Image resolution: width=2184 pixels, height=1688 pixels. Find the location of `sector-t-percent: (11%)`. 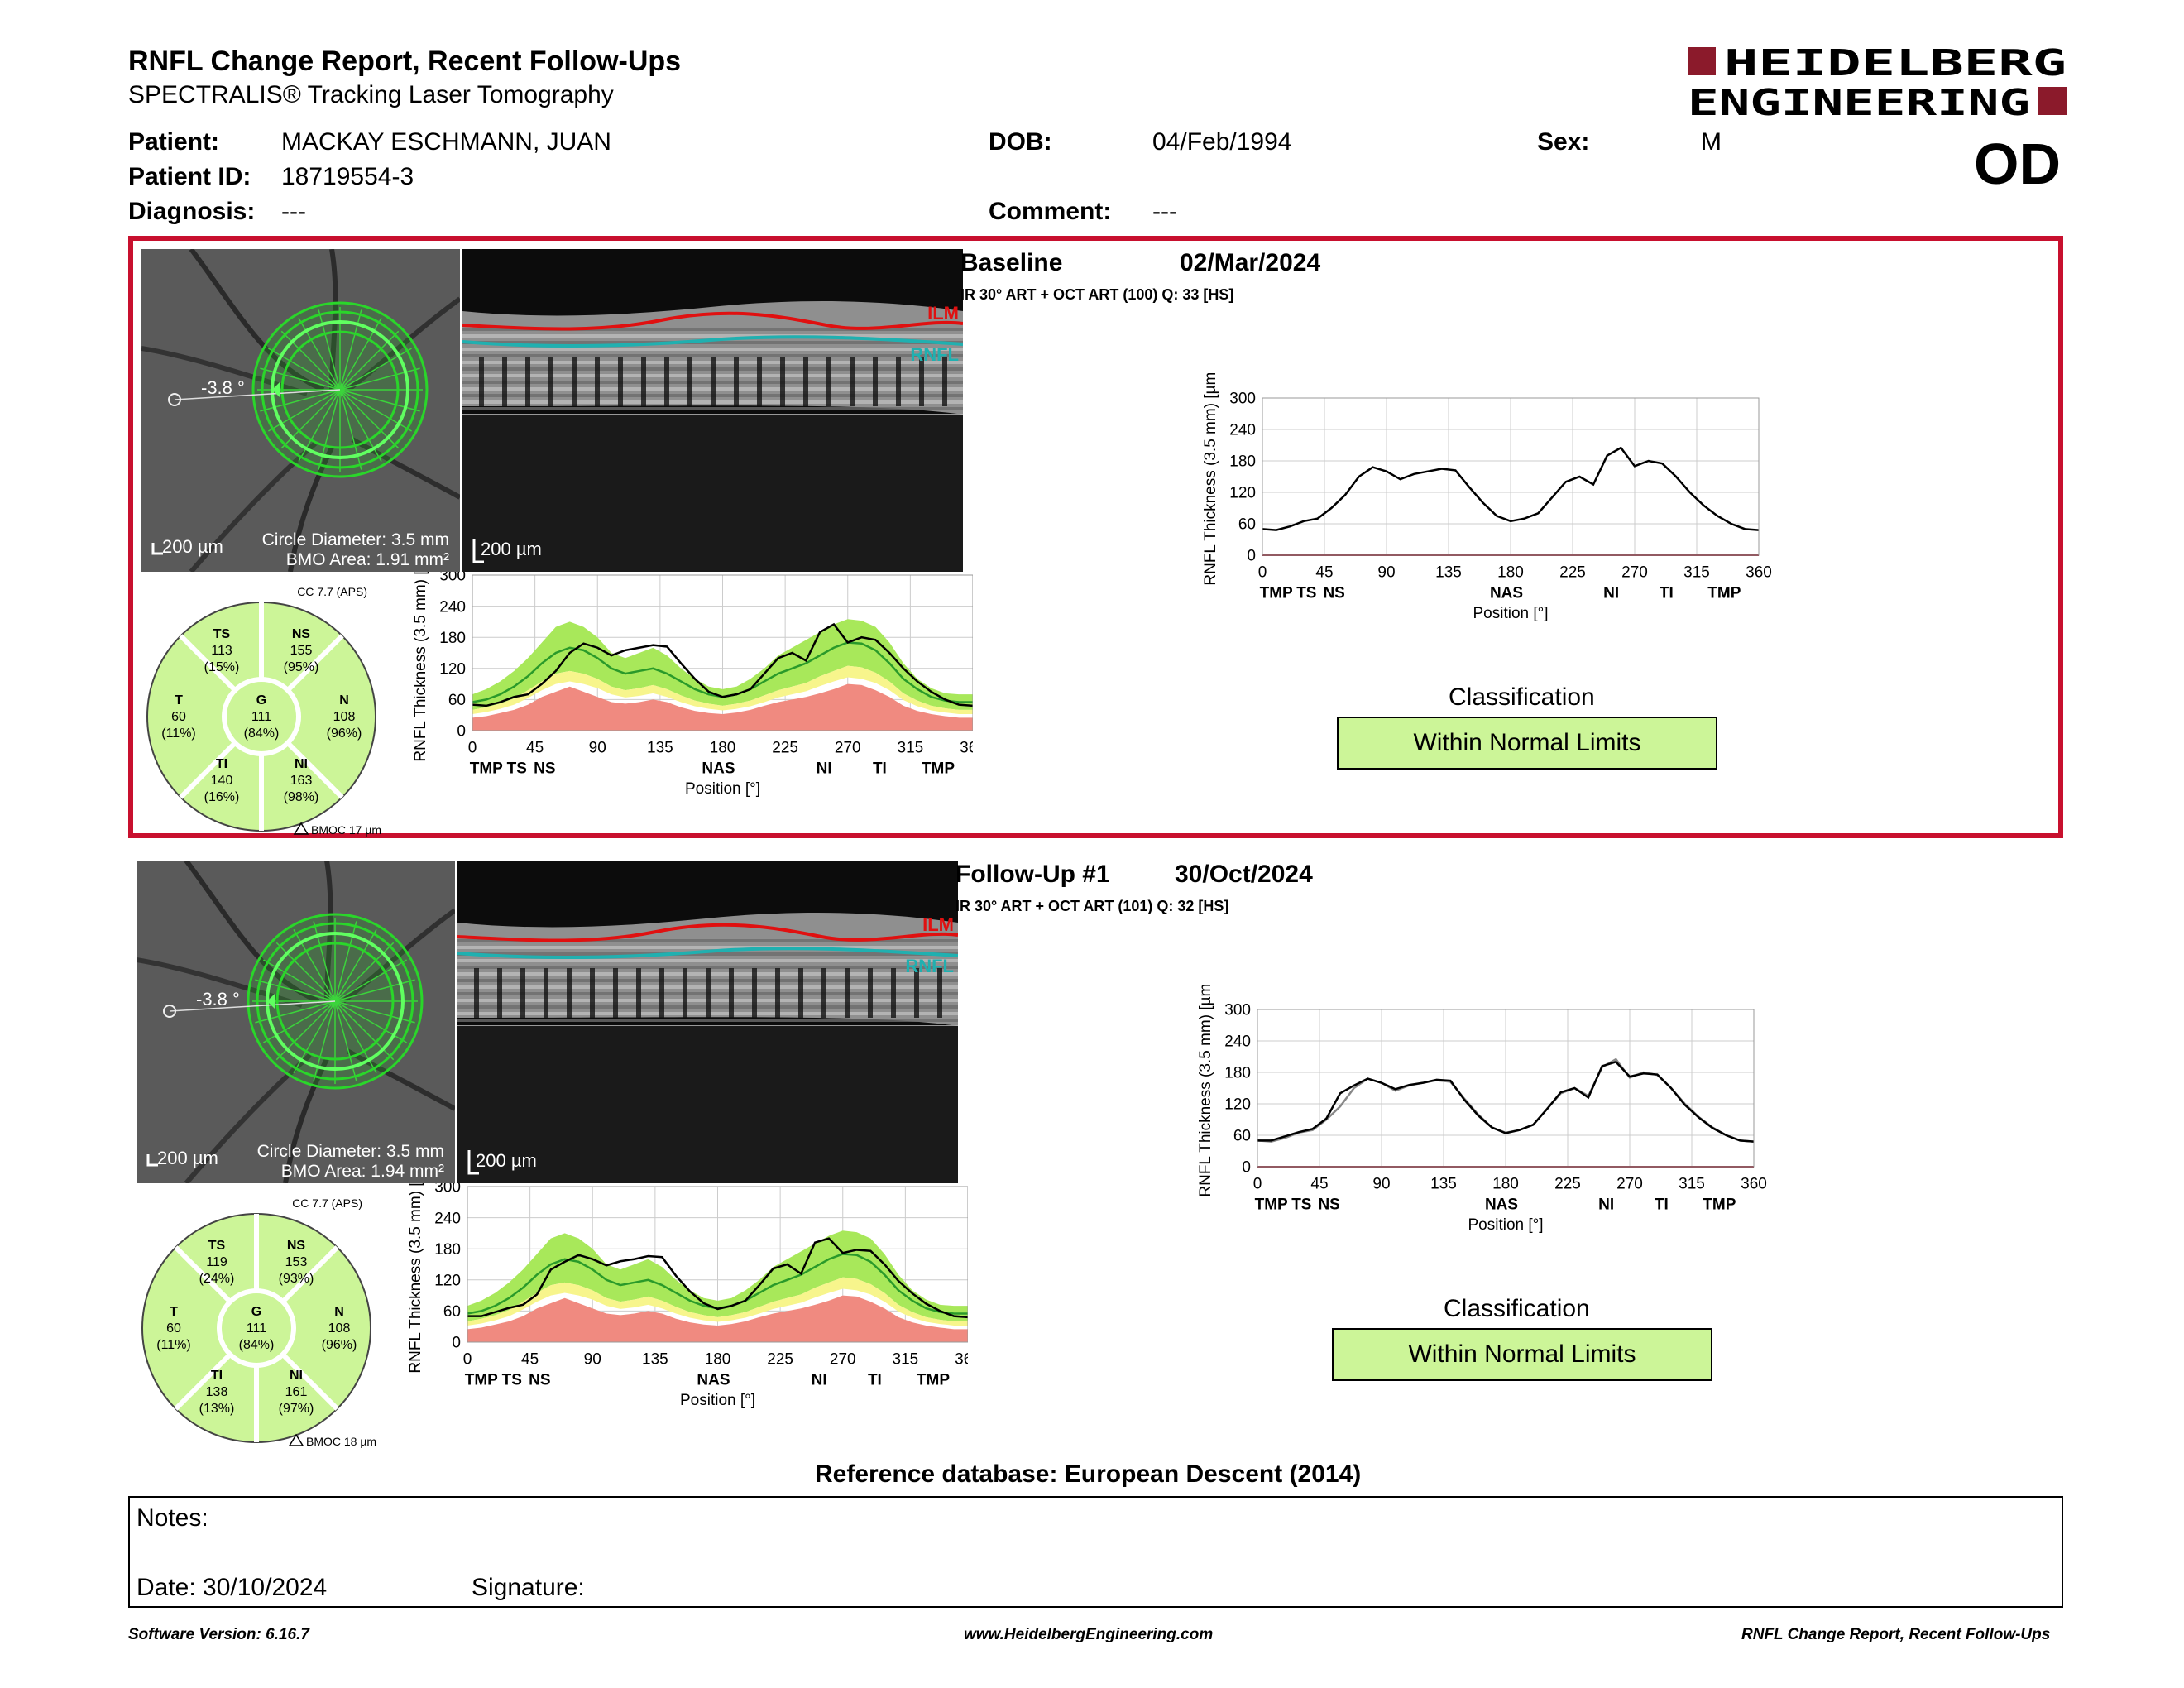

sector-t-percent: (11%) is located at coordinates (173, 1345).